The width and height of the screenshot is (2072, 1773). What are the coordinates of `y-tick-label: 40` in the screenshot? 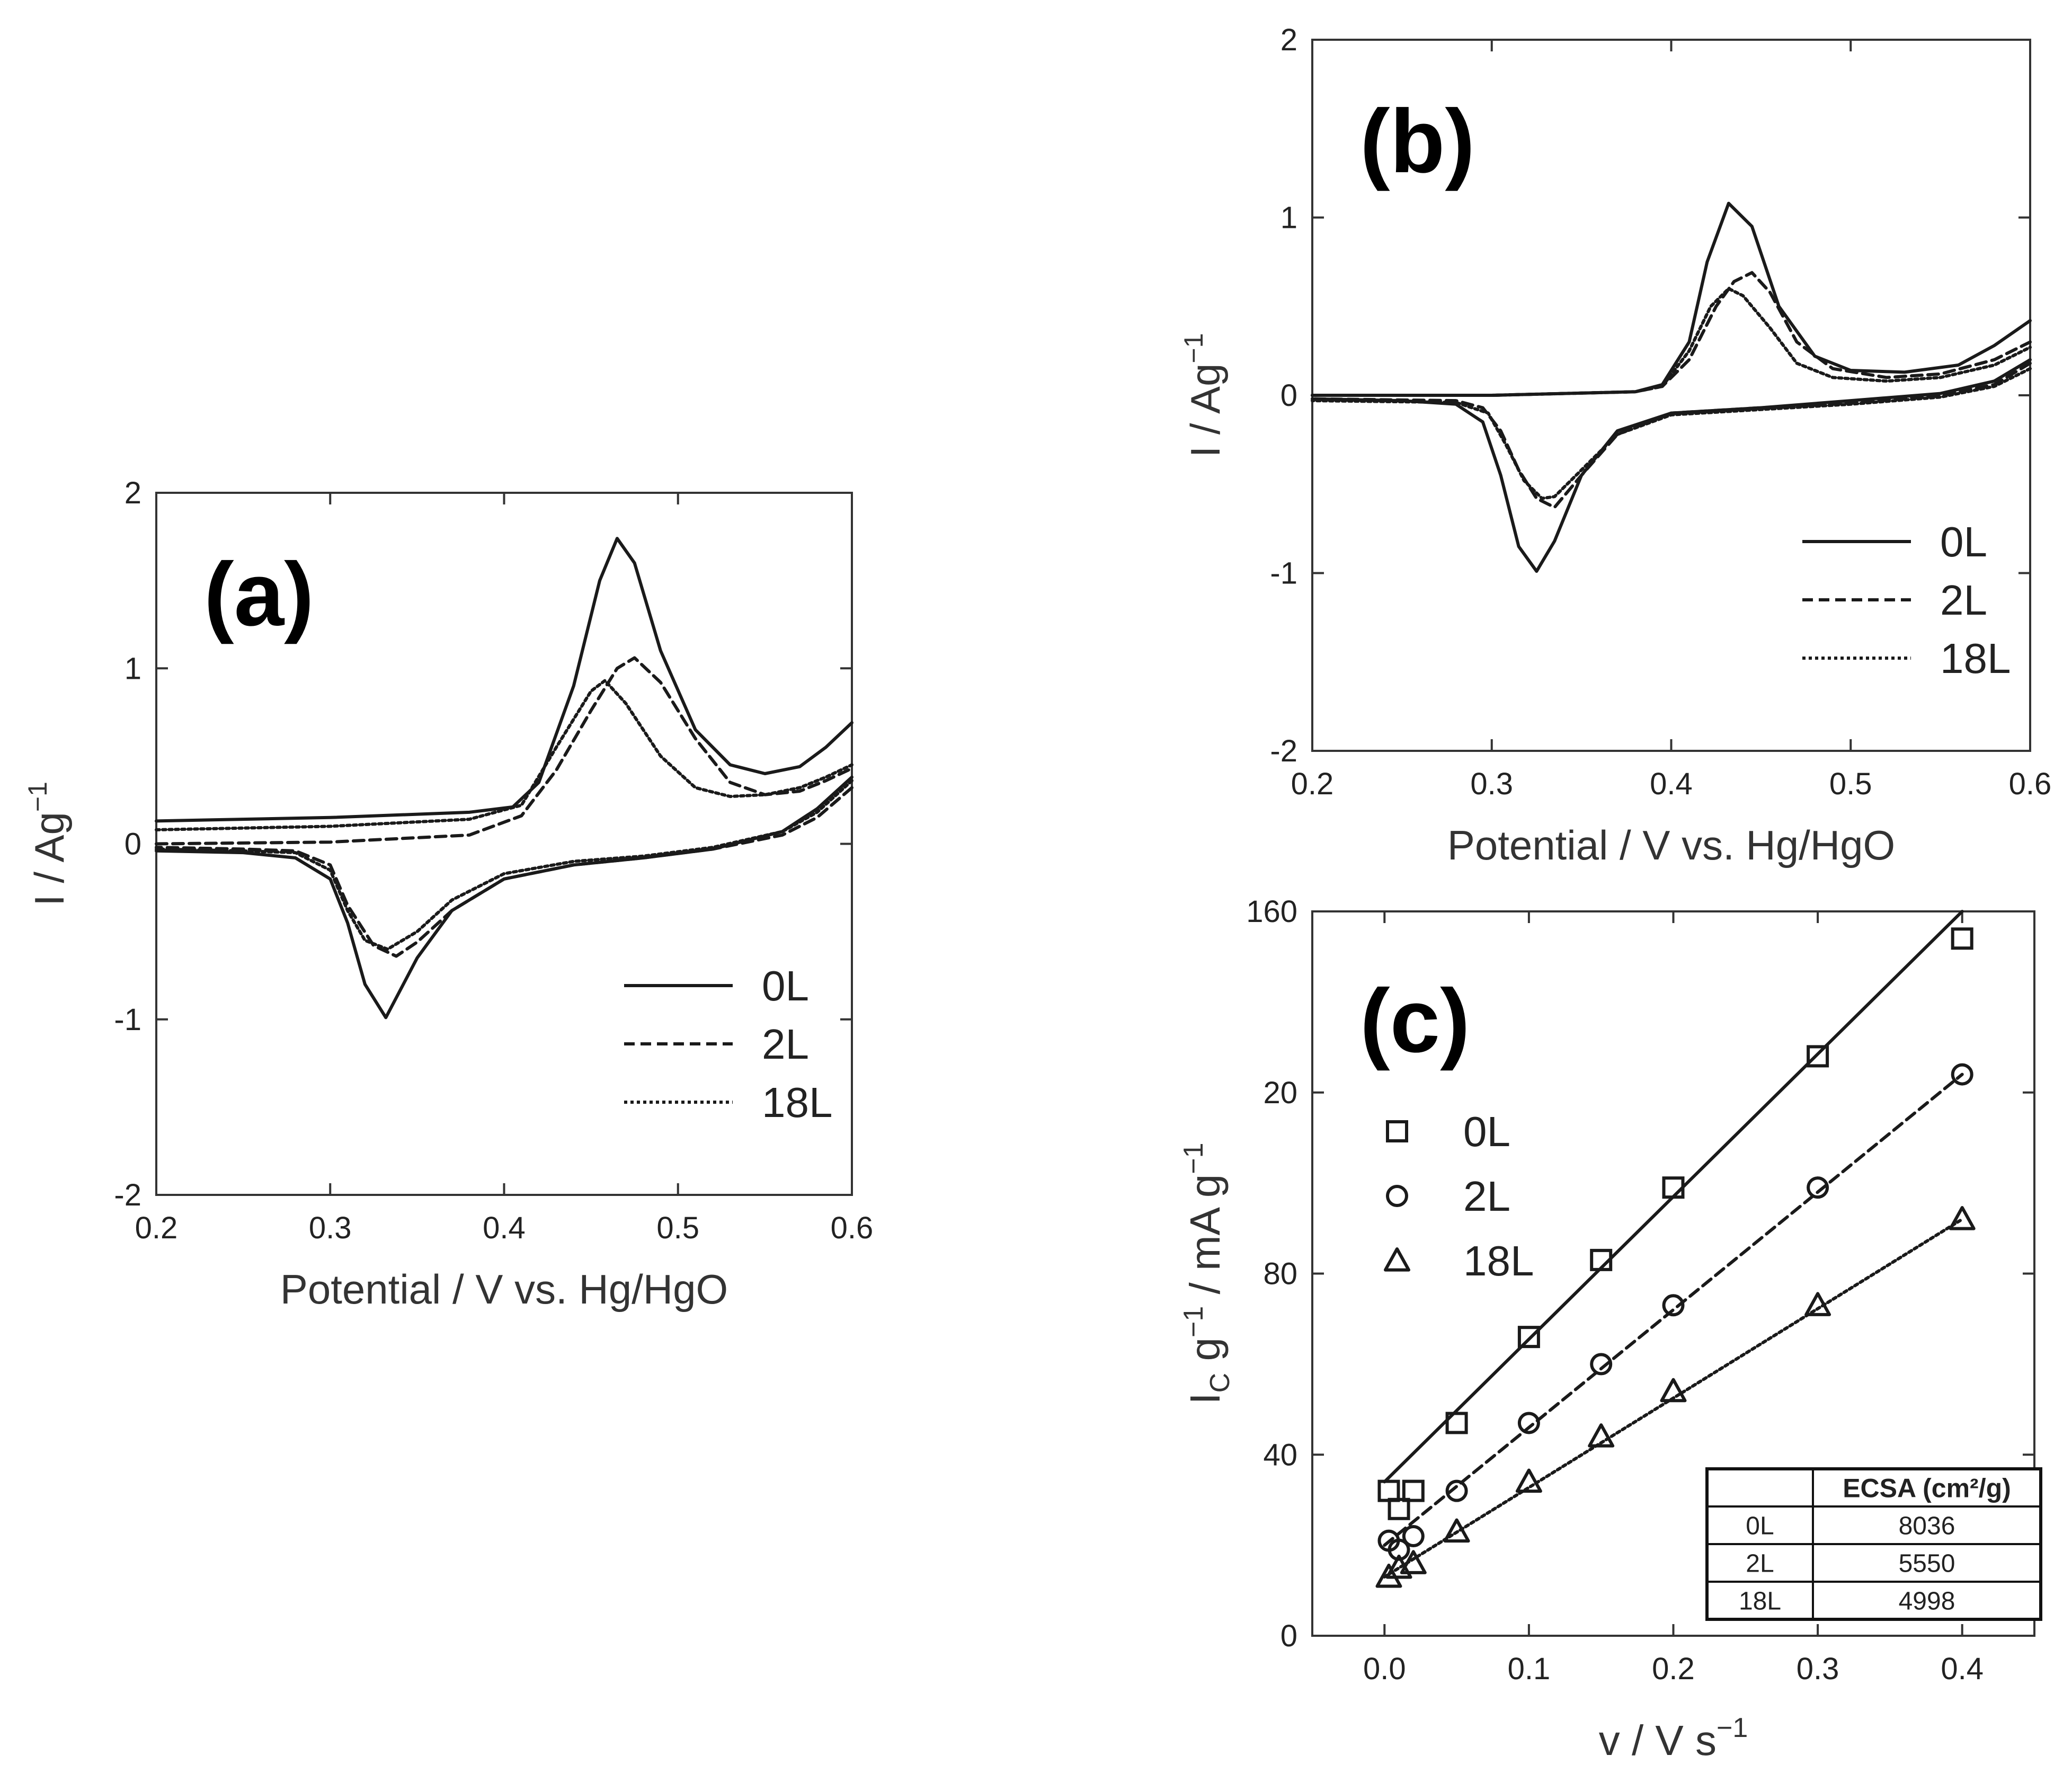 It's located at (1280, 1455).